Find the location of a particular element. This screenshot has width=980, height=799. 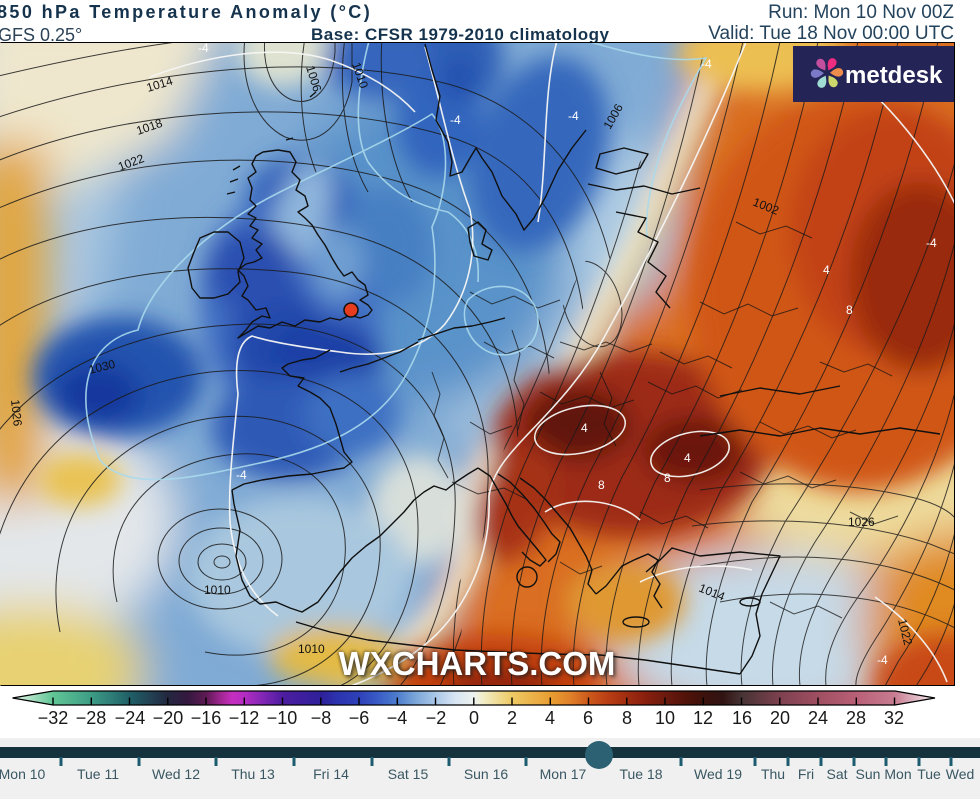

svg-text: 1030 is located at coordinates (102, 367).